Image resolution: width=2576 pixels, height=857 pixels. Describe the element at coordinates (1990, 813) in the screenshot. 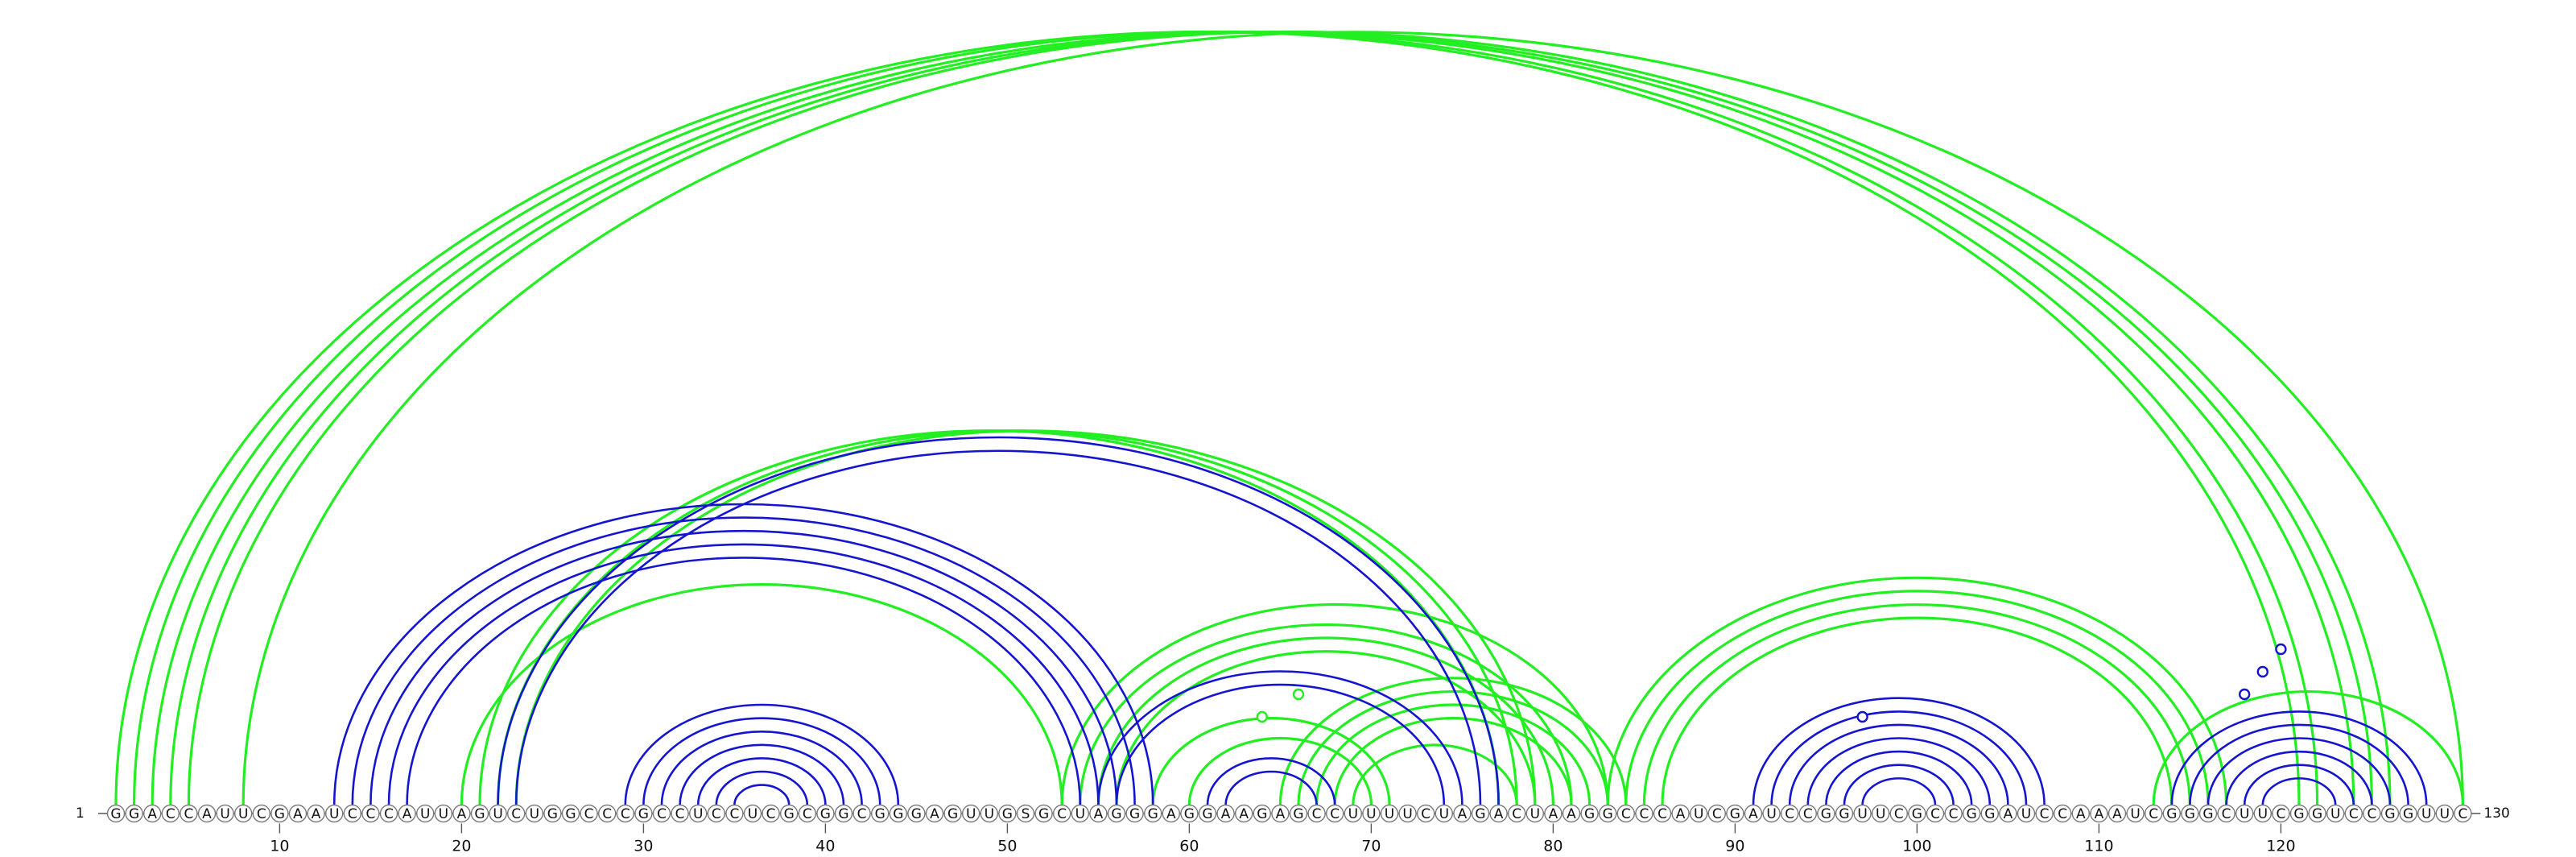

I see `nucleotide-104: G` at that location.